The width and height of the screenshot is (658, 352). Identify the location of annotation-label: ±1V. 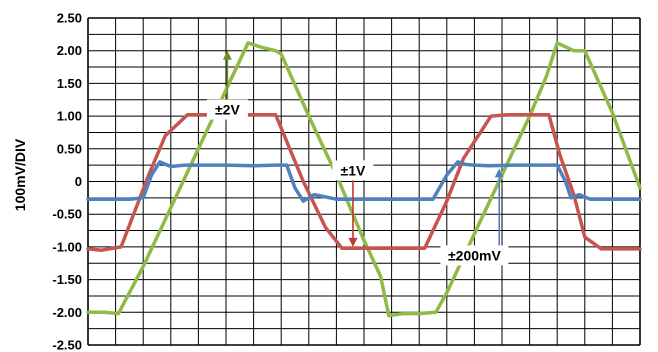
(353, 170).